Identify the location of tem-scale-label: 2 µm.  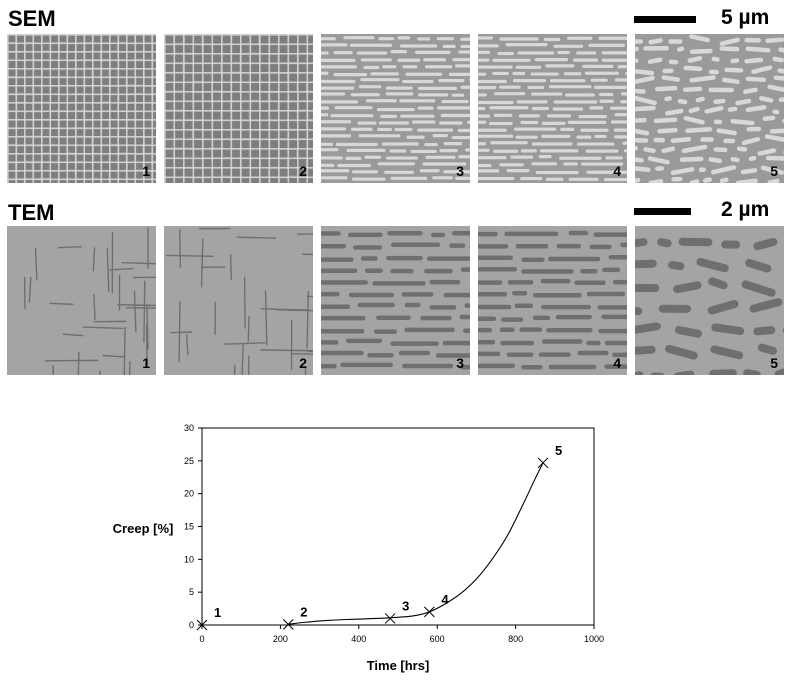
(745, 209).